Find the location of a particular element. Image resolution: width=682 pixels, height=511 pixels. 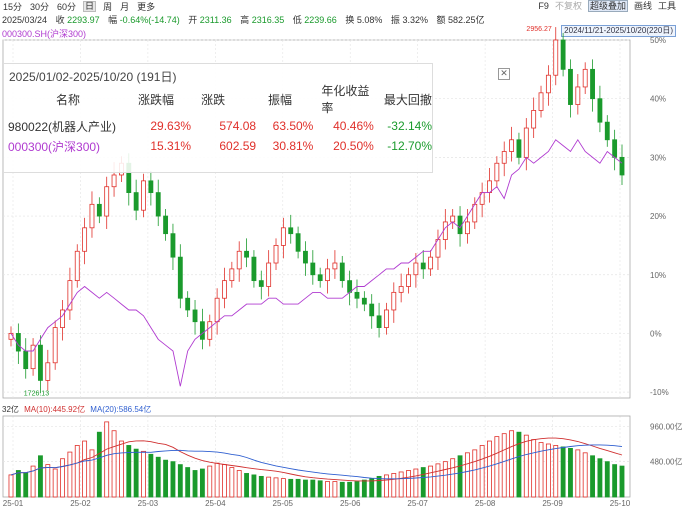

draw-line-button: 画线 is located at coordinates (642, 6).